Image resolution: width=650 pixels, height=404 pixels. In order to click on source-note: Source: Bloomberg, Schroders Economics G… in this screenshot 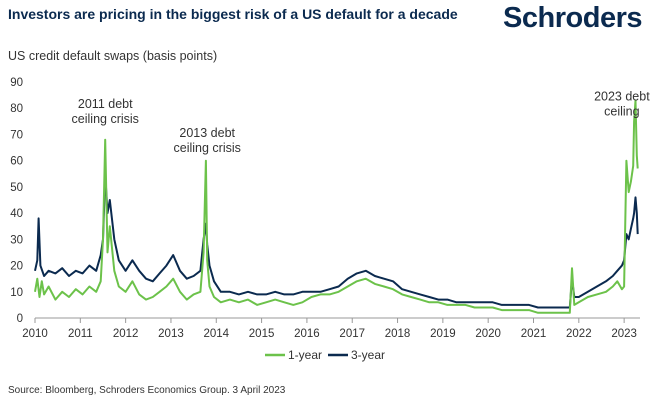, I will do `click(147, 390)`.